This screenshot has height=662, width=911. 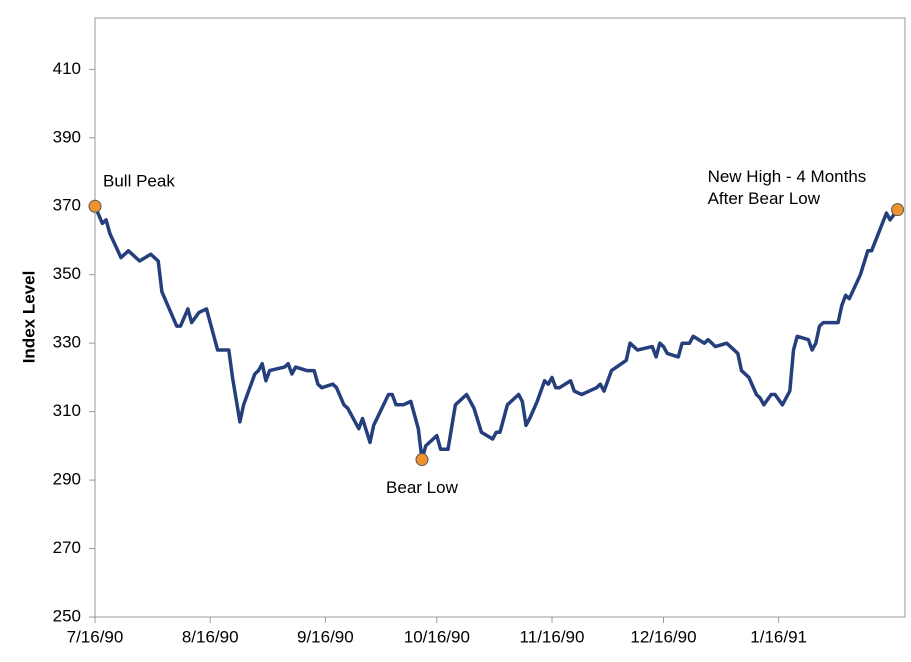 What do you see at coordinates (67, 547) in the screenshot?
I see `y-tick-label: 270` at bounding box center [67, 547].